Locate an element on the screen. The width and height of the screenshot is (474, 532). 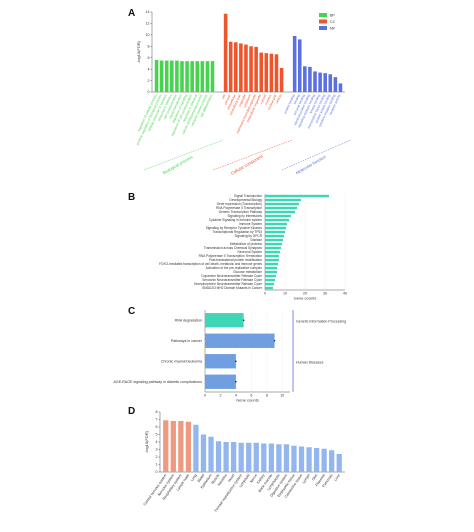
panel-label: D is located at coordinates (131, 411).